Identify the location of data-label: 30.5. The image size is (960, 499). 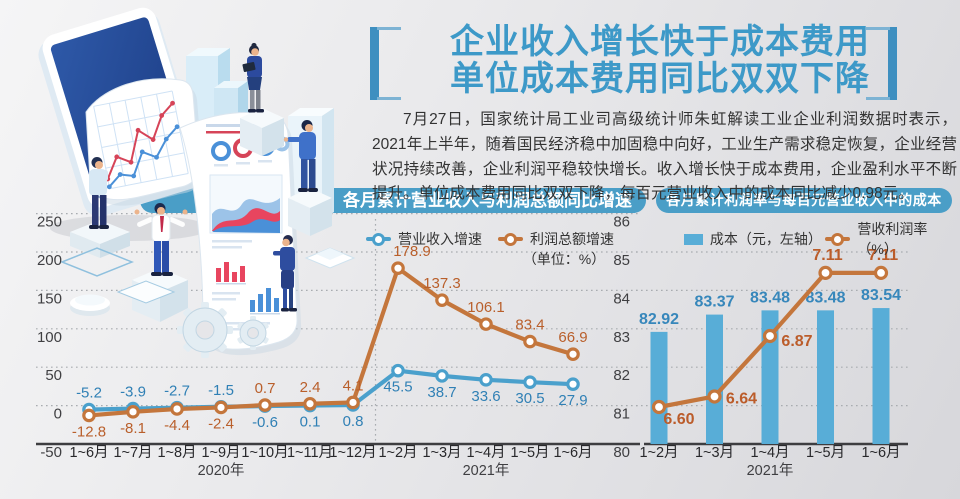
(529, 398).